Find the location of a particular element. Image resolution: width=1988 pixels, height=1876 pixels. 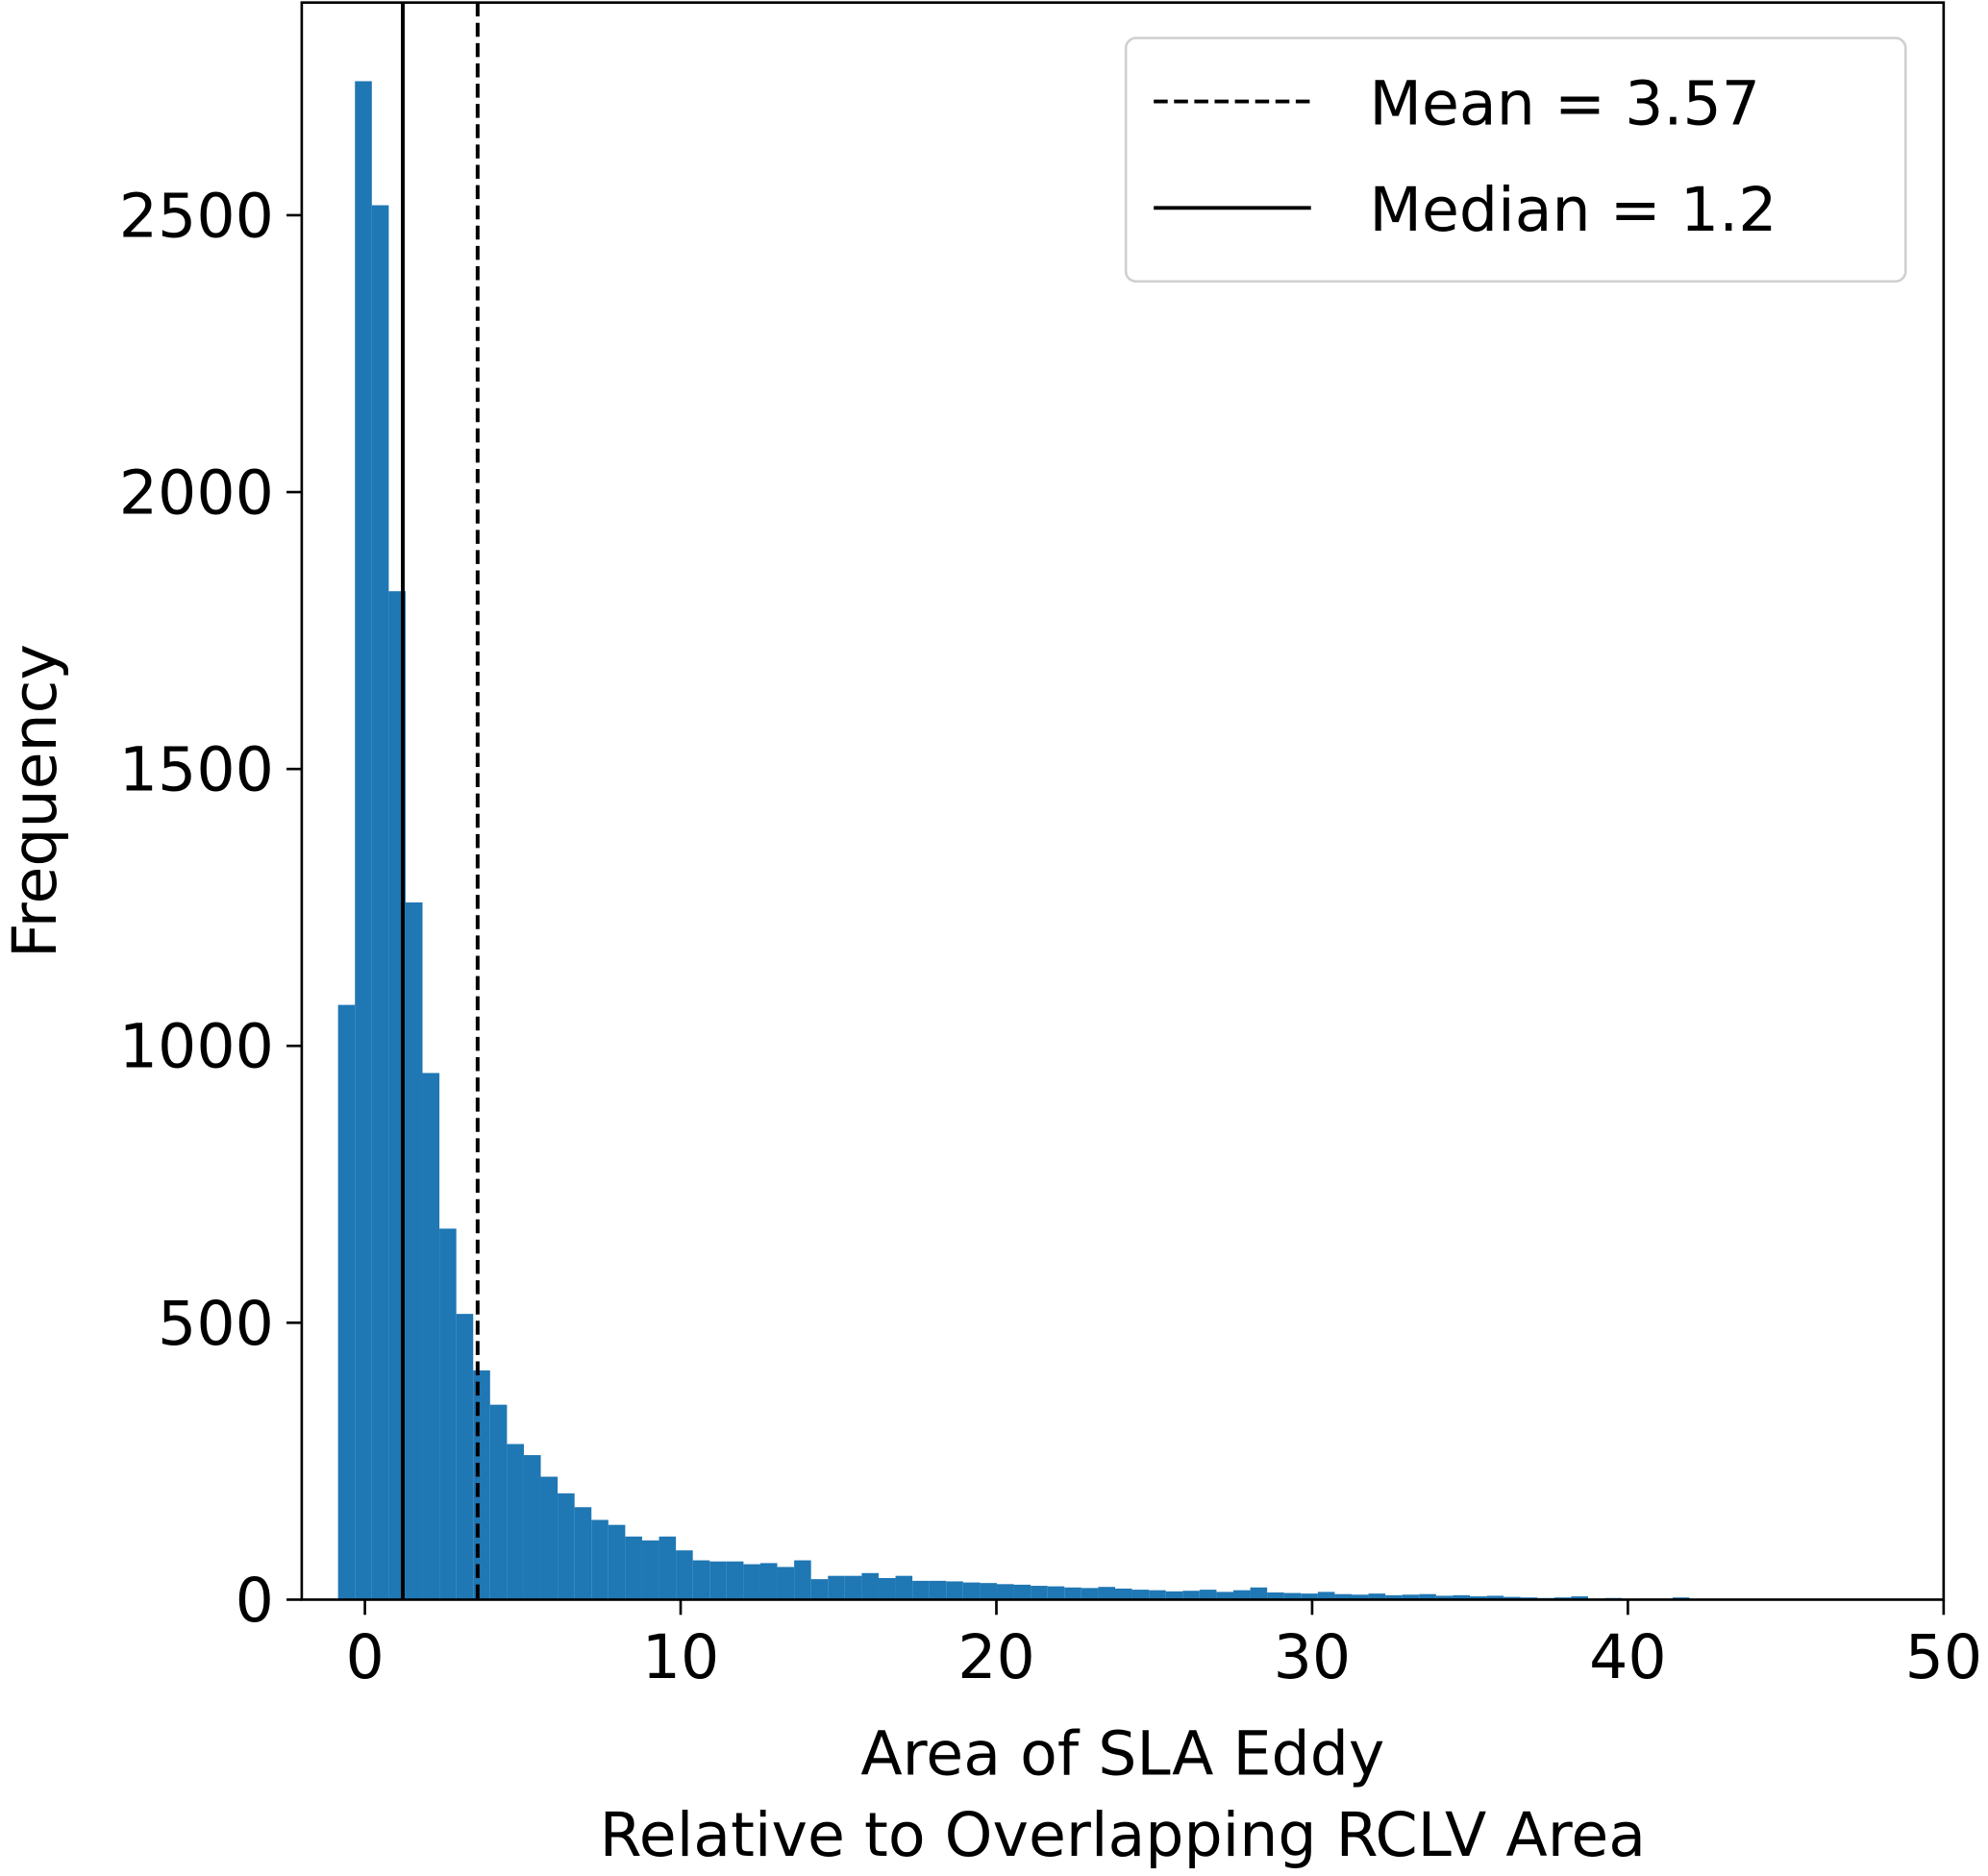

x-tick-label: 10 is located at coordinates (681, 1657).